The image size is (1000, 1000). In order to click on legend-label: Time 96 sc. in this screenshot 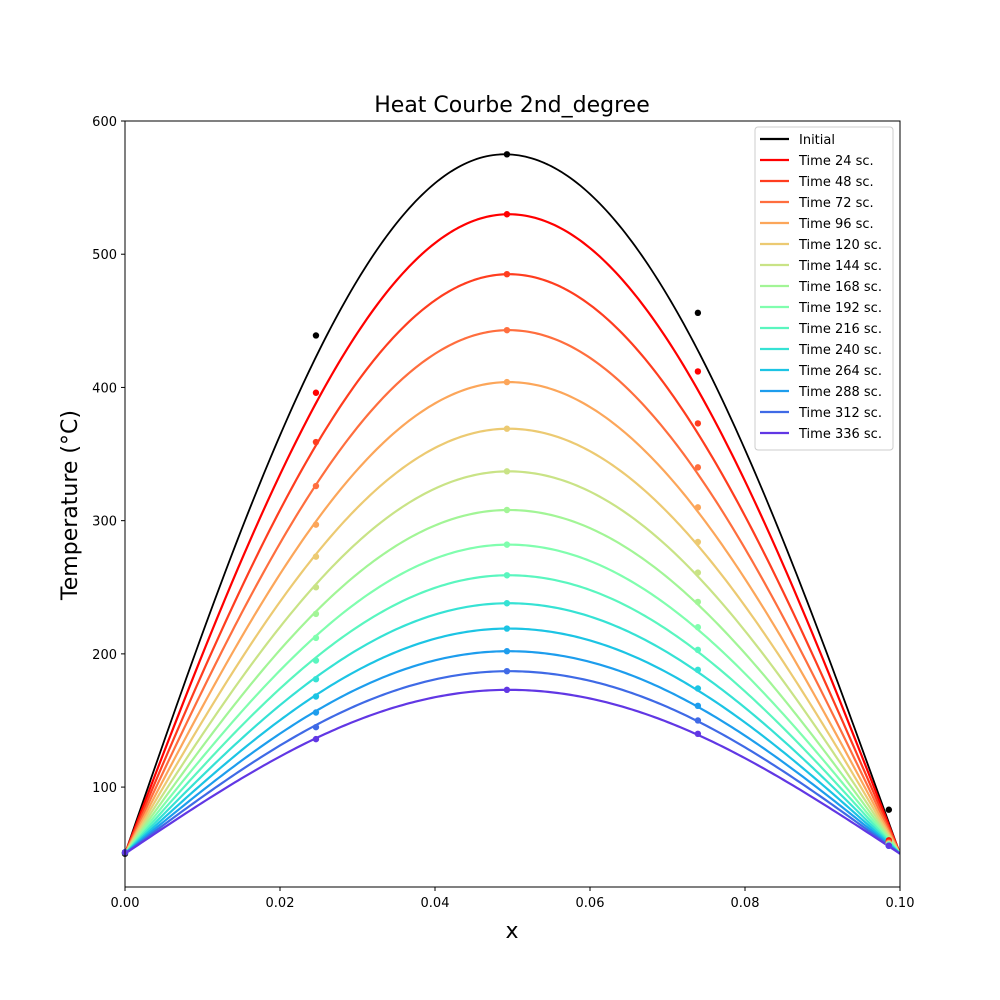, I will do `click(836, 224)`.